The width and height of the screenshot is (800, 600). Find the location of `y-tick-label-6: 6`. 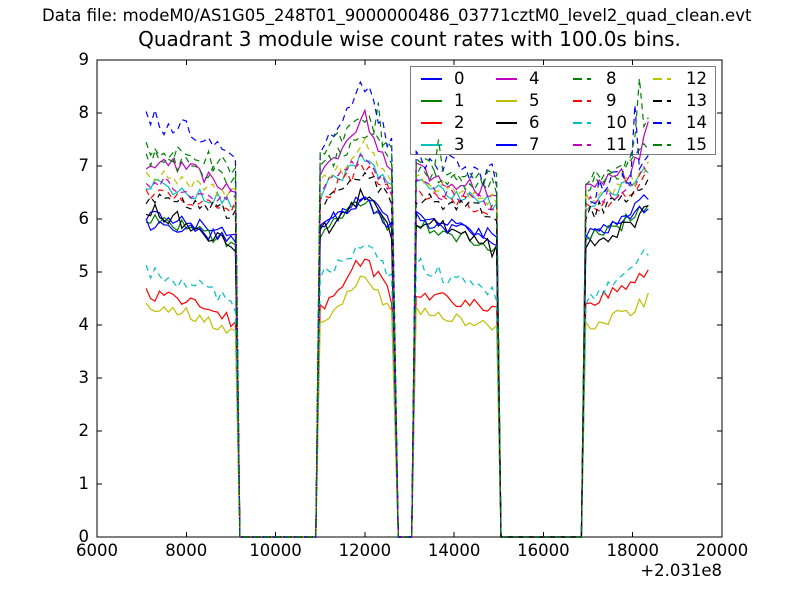

y-tick-label-6: 6 is located at coordinates (84, 218).